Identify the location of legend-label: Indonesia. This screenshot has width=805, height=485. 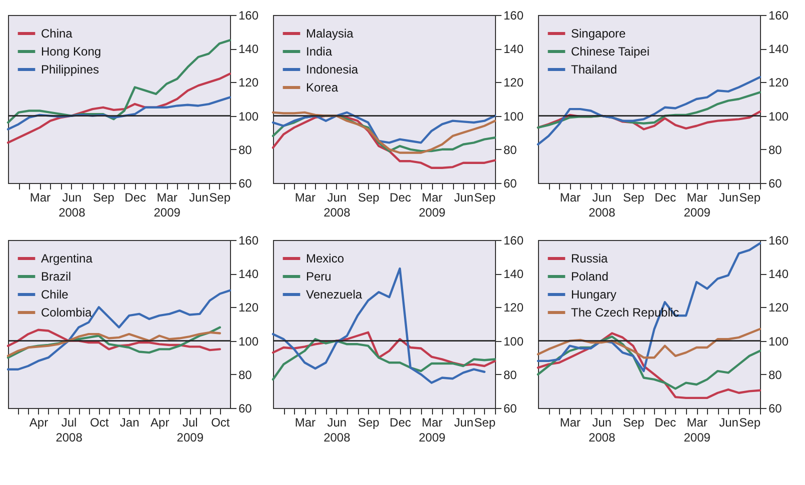
(332, 69).